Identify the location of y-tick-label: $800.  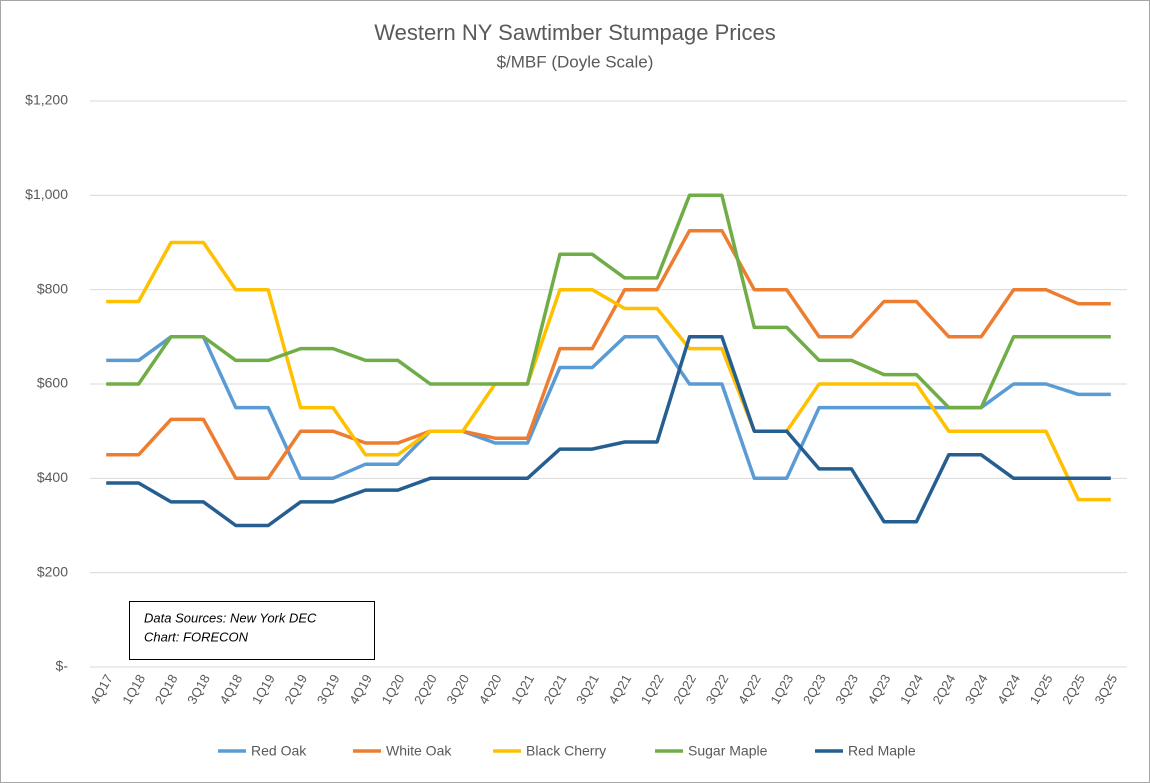
(52, 288).